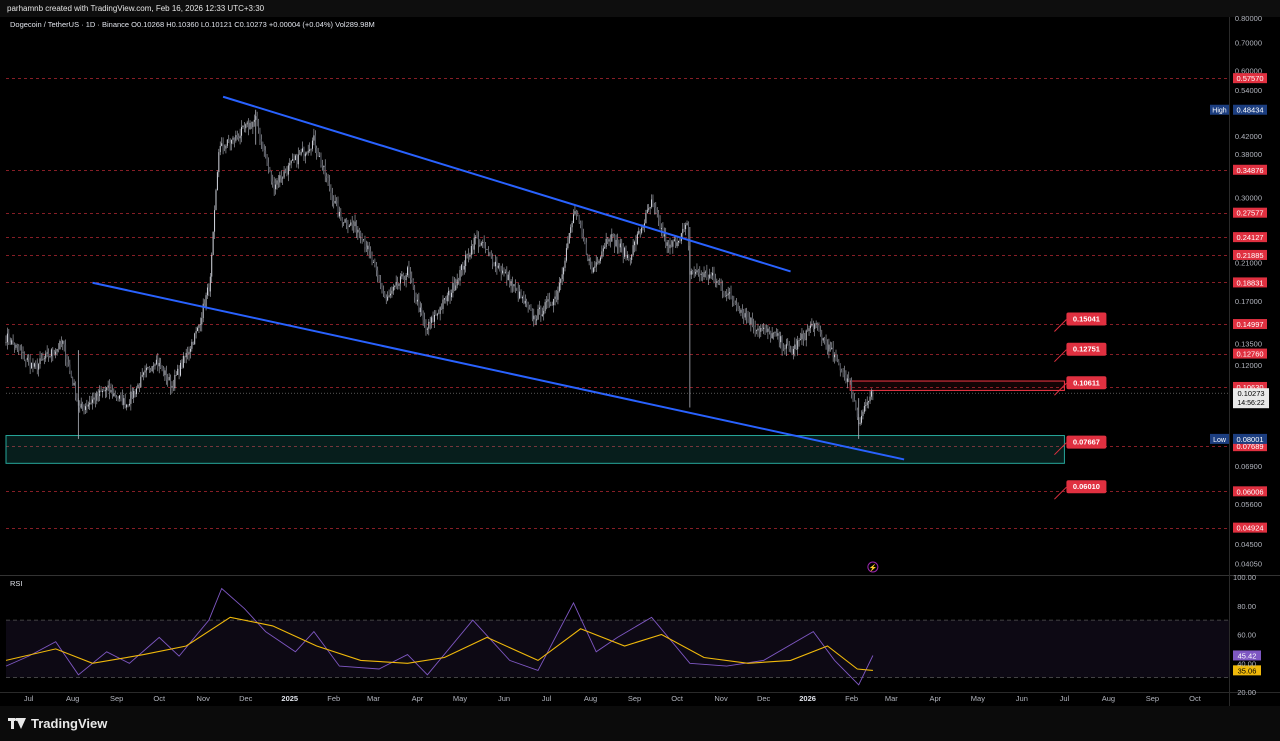 The image size is (1280, 741). What do you see at coordinates (535, 449) in the screenshot?
I see `support-zone` at bounding box center [535, 449].